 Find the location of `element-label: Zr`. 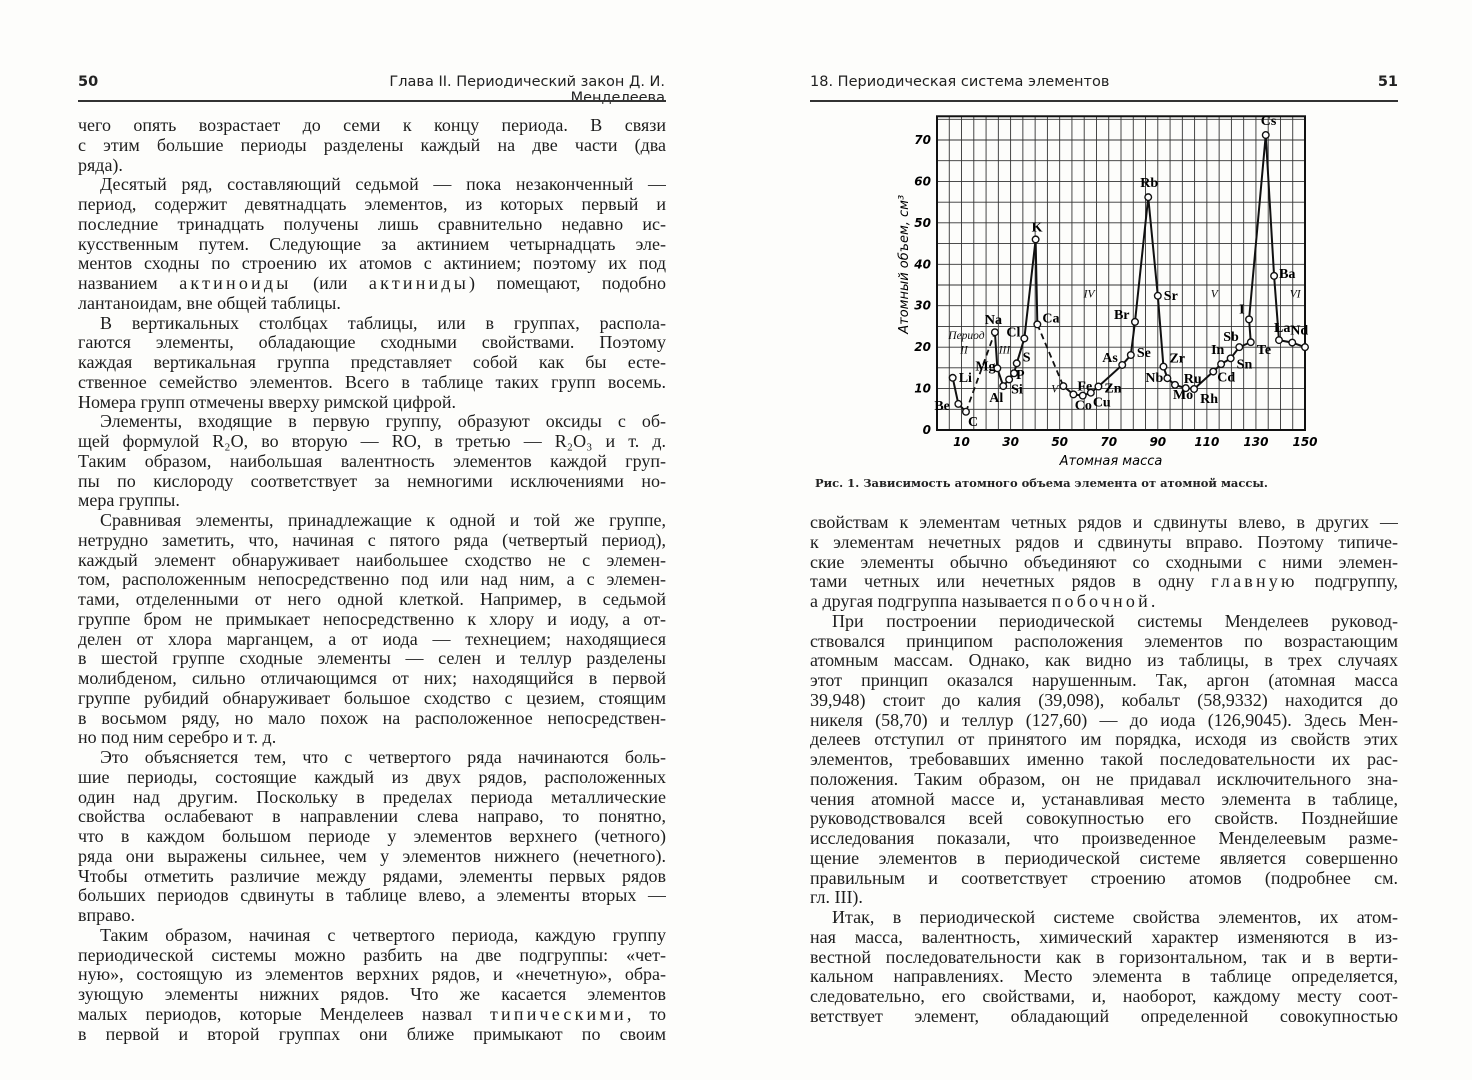

element-label: Zr is located at coordinates (1177, 359).